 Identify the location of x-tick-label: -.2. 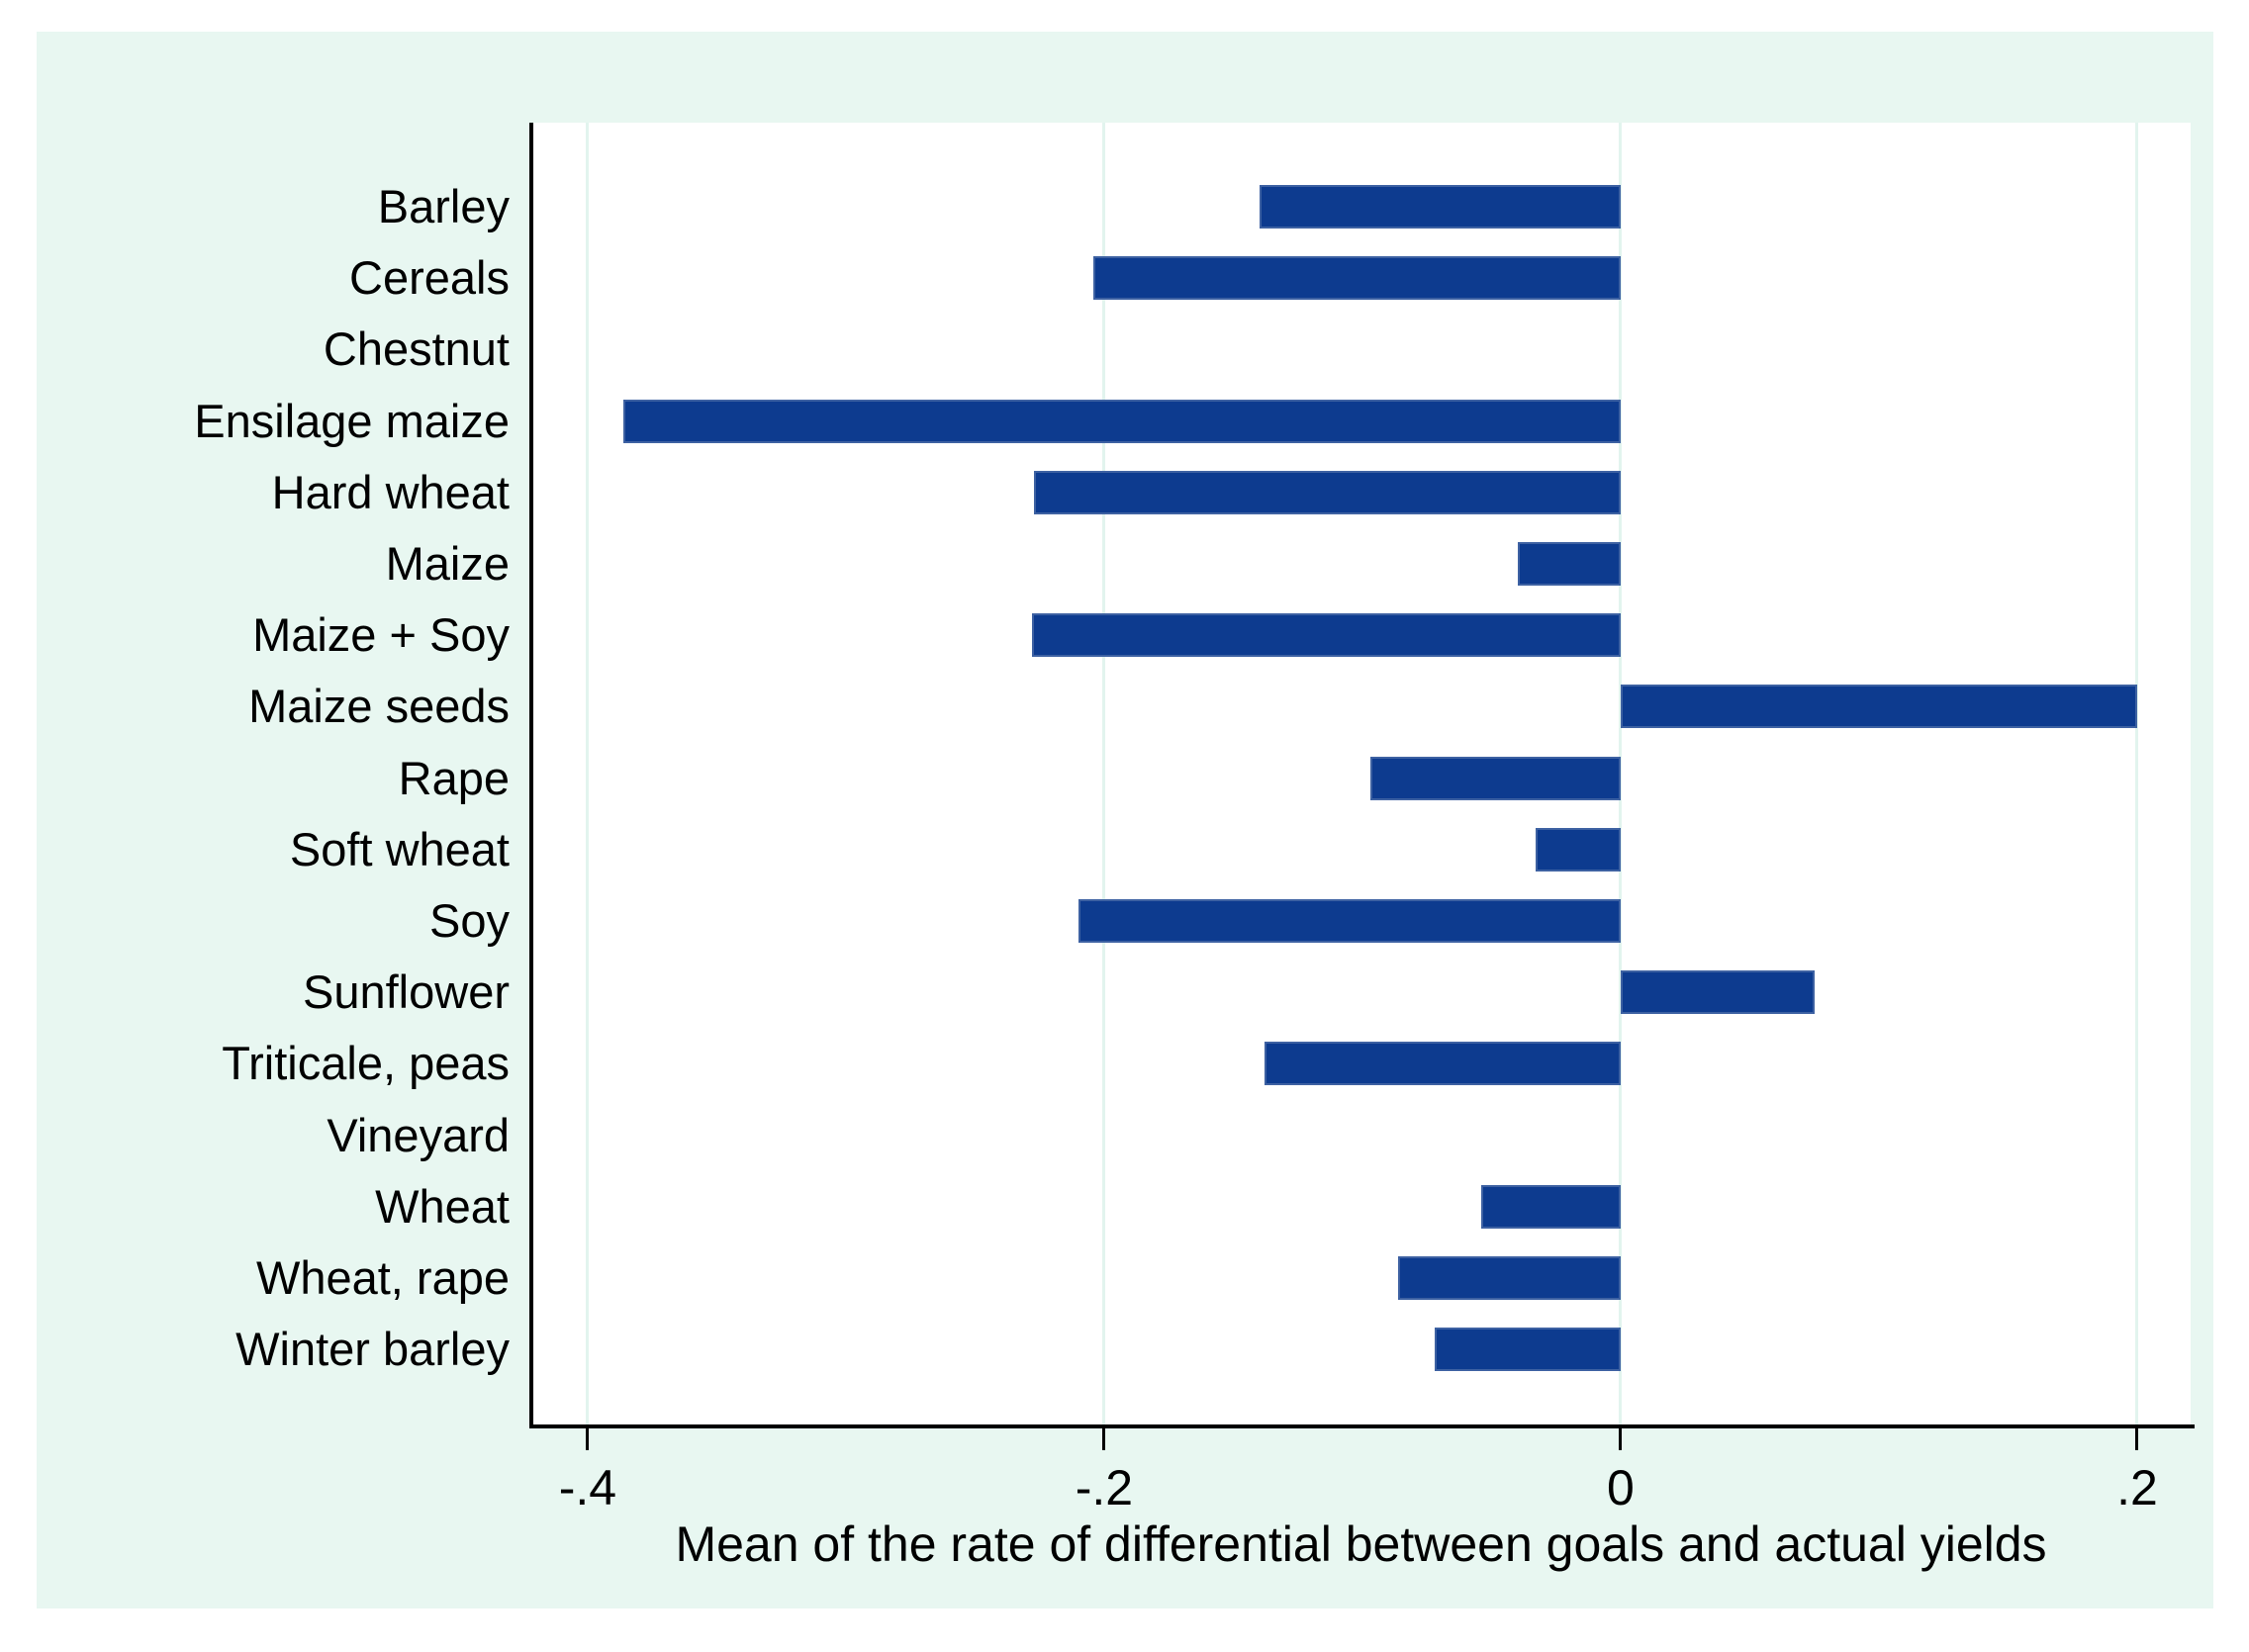
(1104, 1487).